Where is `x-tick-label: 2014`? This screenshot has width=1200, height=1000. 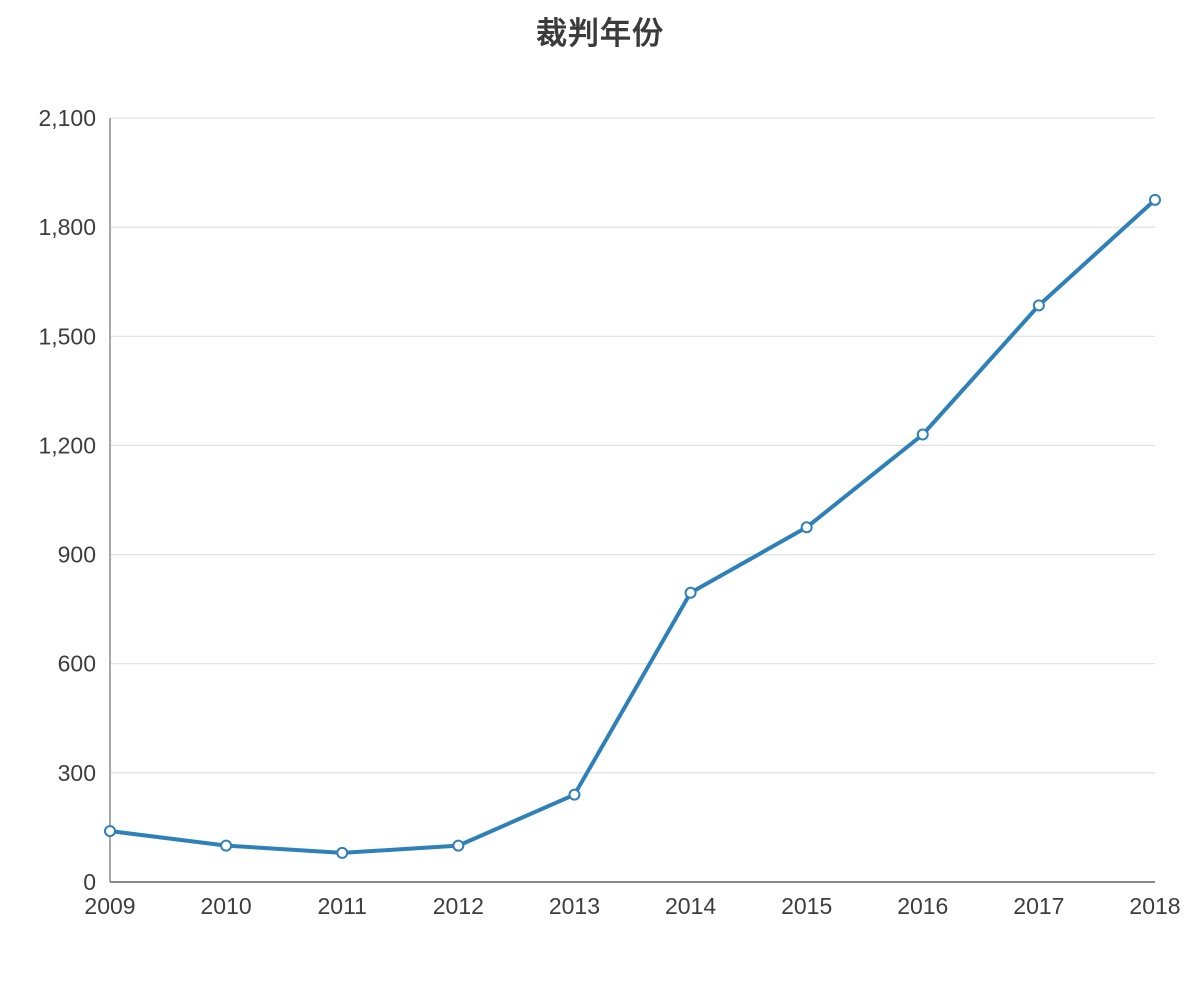
x-tick-label: 2014 is located at coordinates (690, 906).